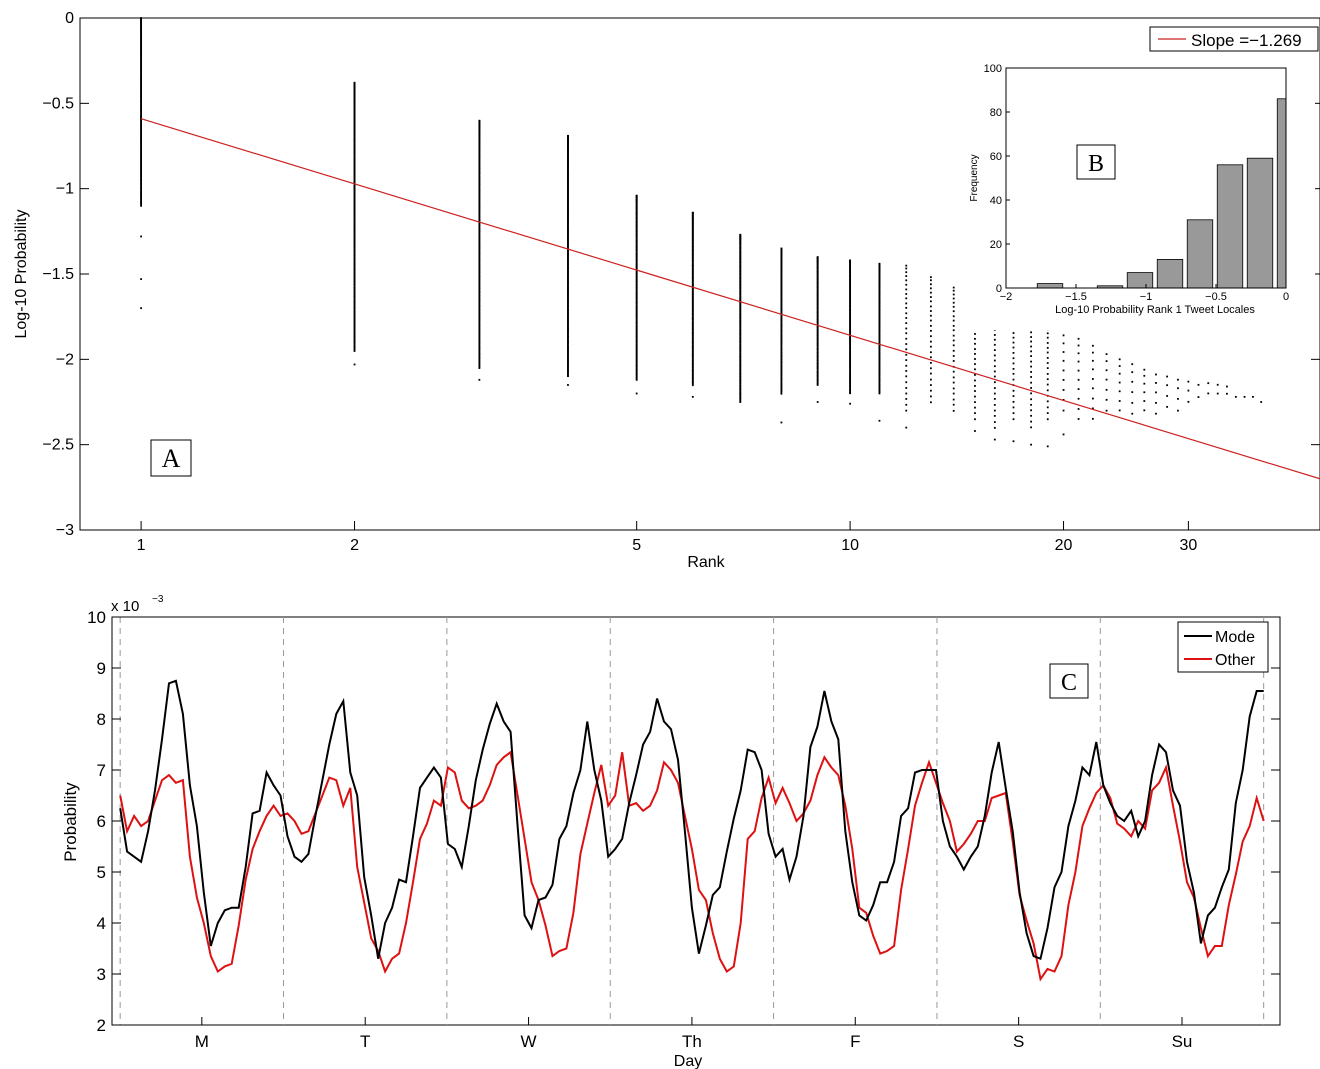  I want to click on panel-c-y-tick-label: 2, so click(101, 1025).